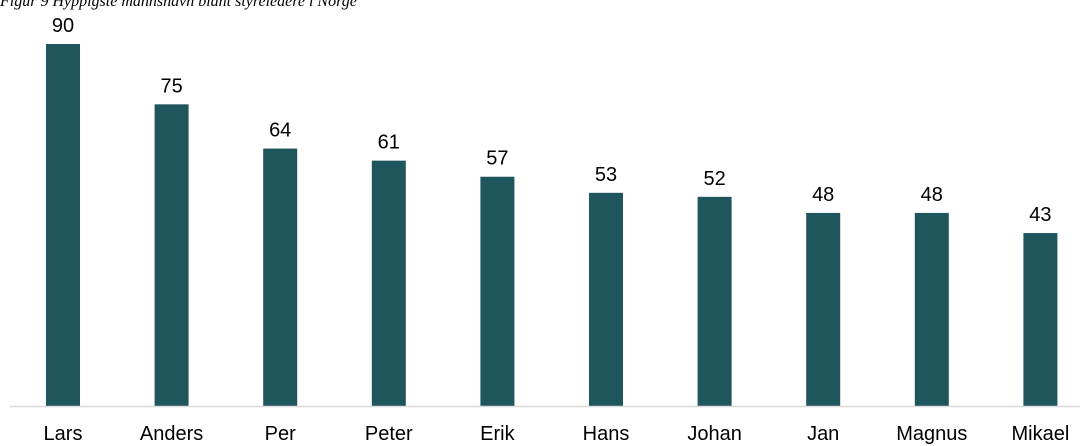  What do you see at coordinates (714, 301) in the screenshot?
I see `bar-johan` at bounding box center [714, 301].